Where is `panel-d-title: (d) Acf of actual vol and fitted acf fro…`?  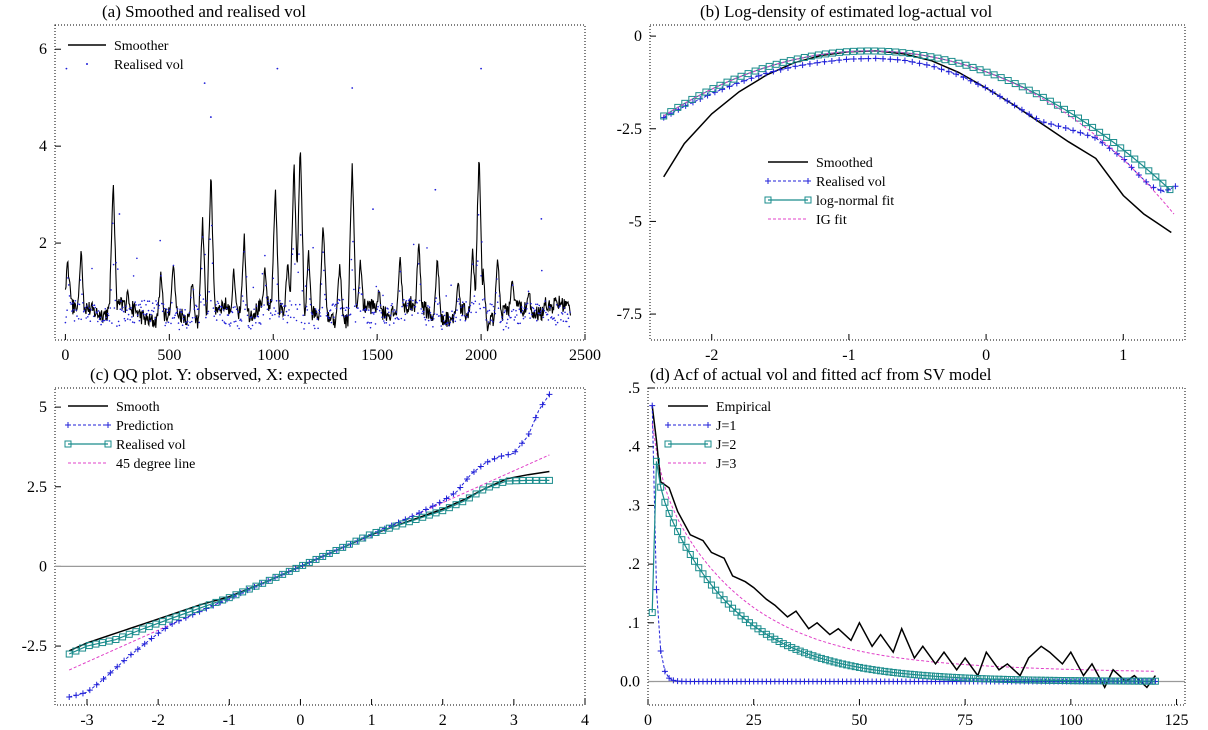
panel-d-title: (d) Acf of actual vol and fitted acf fro… is located at coordinates (821, 374).